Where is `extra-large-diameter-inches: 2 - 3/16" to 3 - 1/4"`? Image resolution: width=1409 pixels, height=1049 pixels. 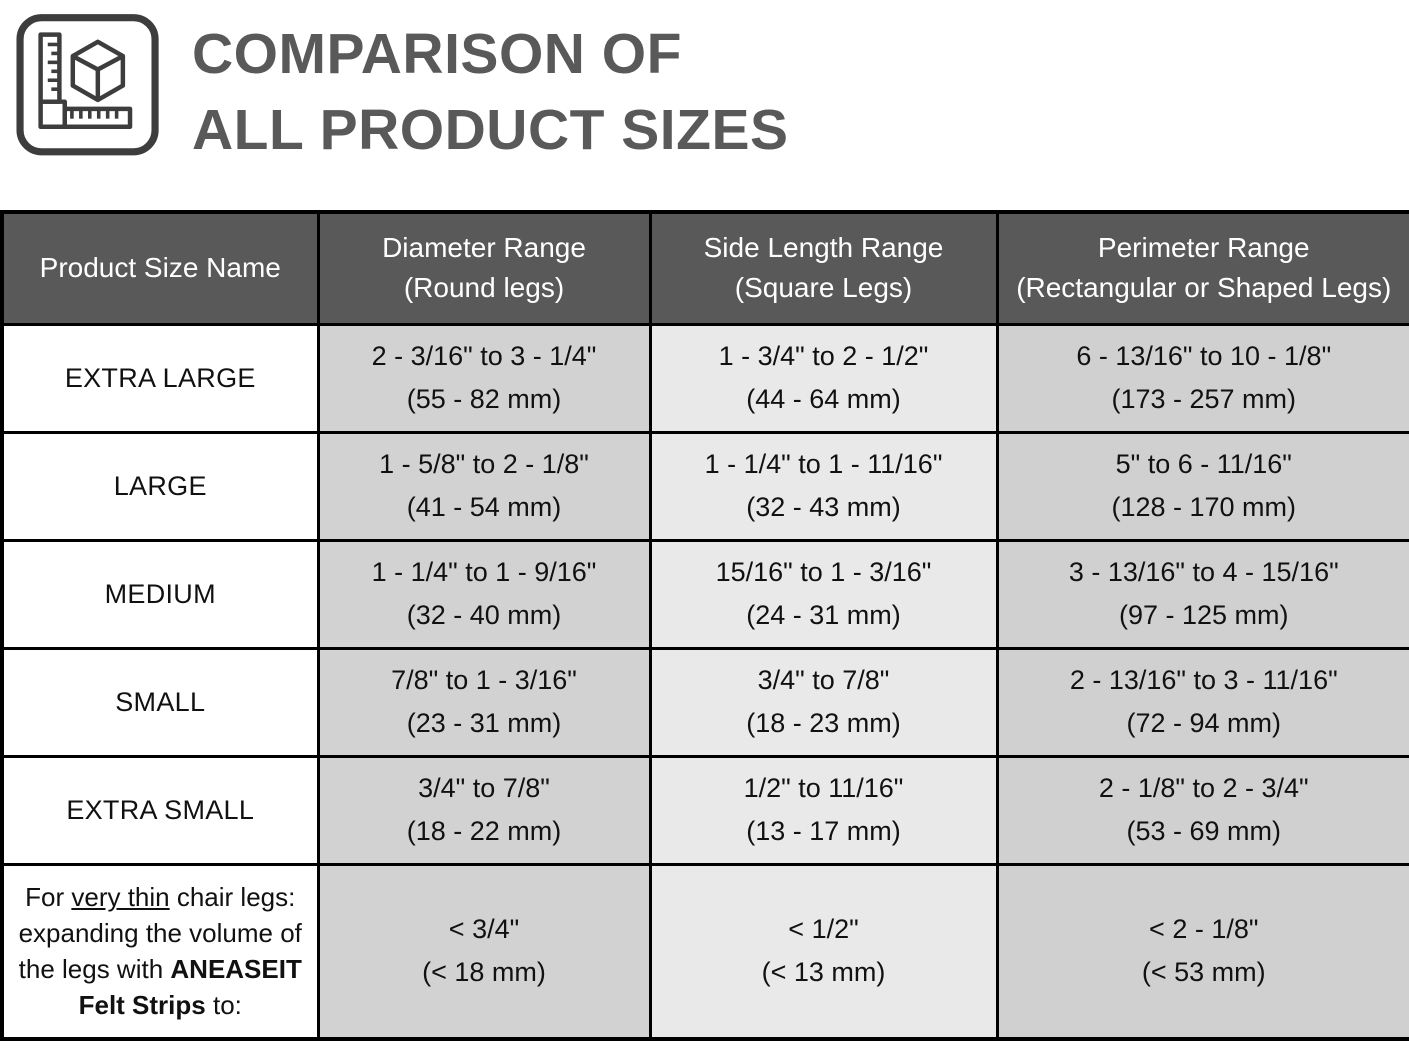
extra-large-diameter-inches: 2 - 3/16" to 3 - 1/4" is located at coordinates (484, 356).